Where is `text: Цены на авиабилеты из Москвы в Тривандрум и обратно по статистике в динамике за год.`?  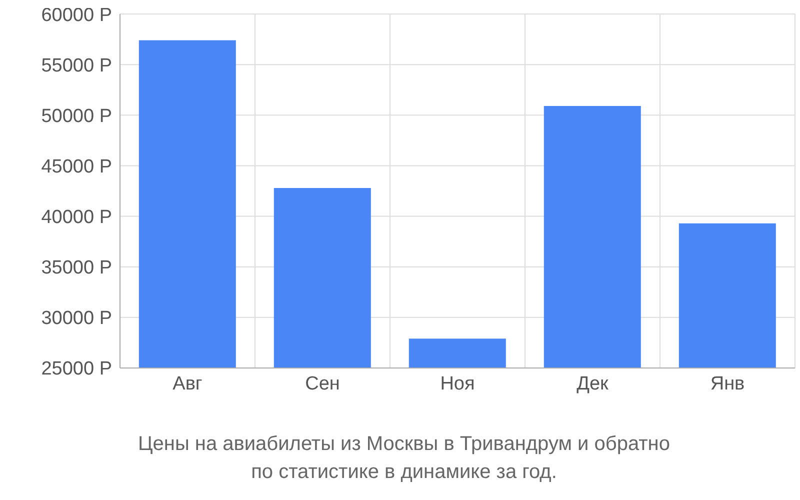 text: Цены на авиабилеты из Москвы в Тривандрум и обратно по статистике в динамике за год. is located at coordinates (404, 458).